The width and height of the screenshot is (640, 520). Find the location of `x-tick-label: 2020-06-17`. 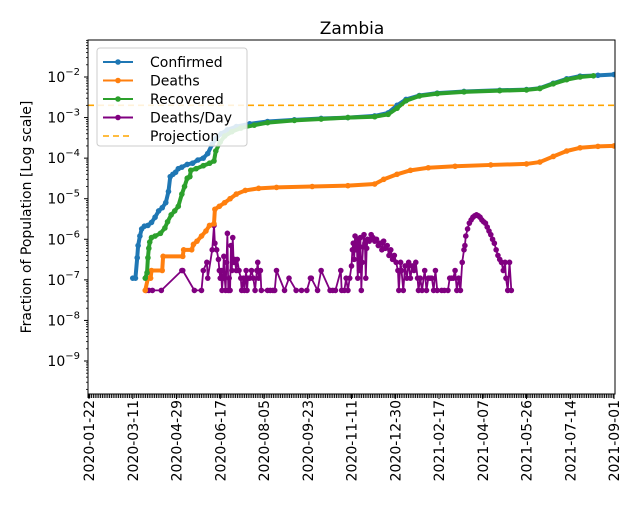

x-tick-label: 2020-06-17 is located at coordinates (221, 440).